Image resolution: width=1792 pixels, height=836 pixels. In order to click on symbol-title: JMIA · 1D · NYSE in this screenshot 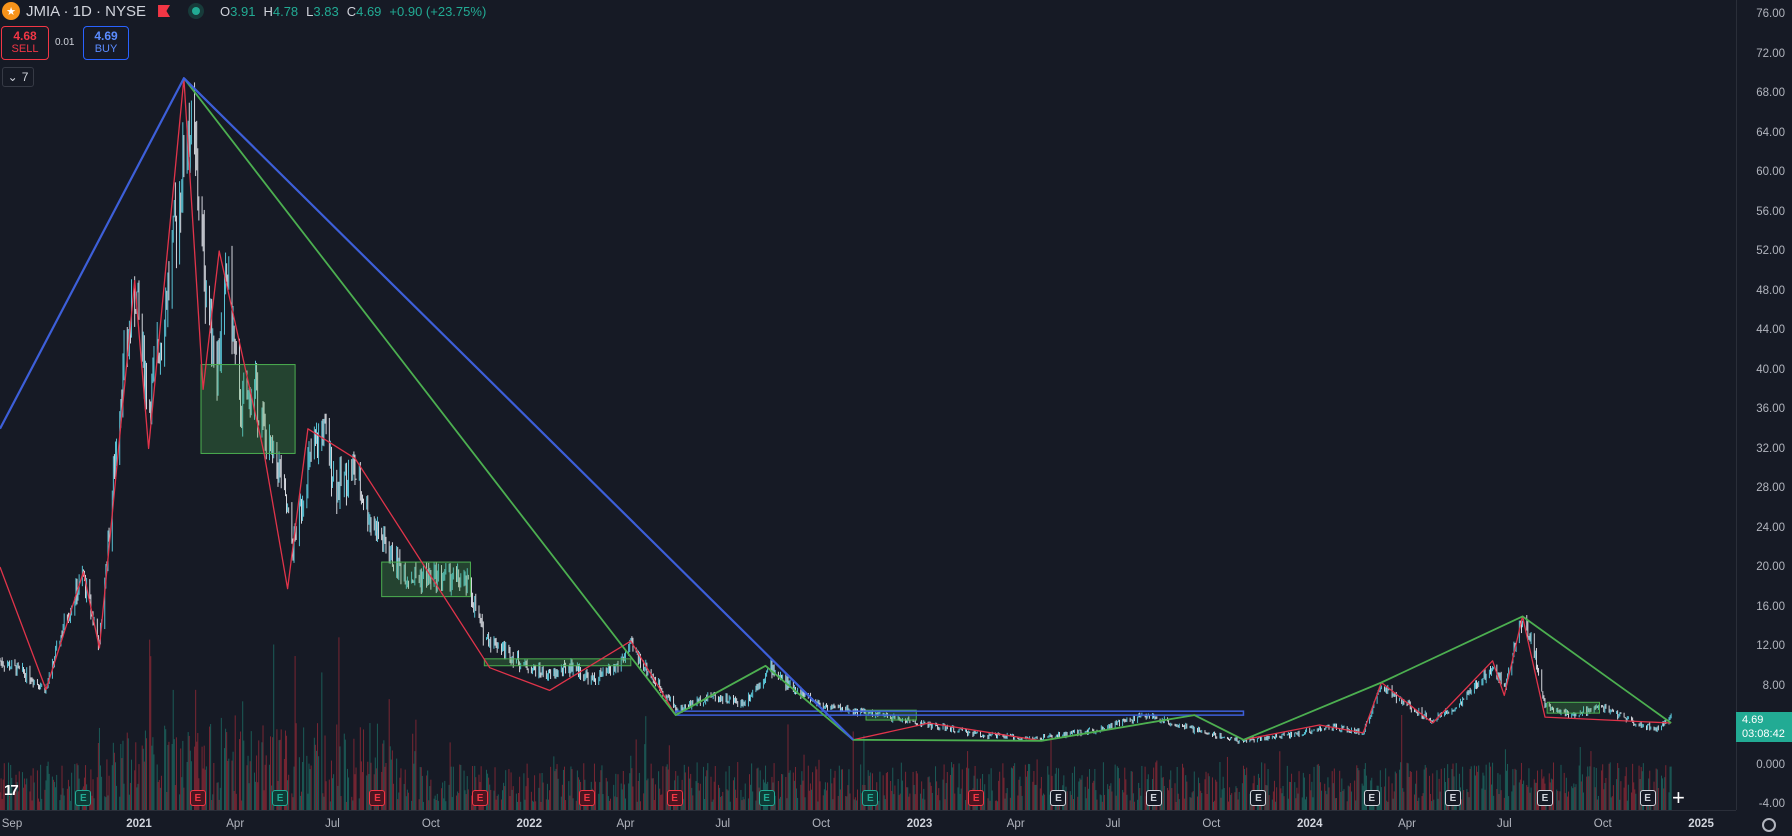, I will do `click(86, 11)`.